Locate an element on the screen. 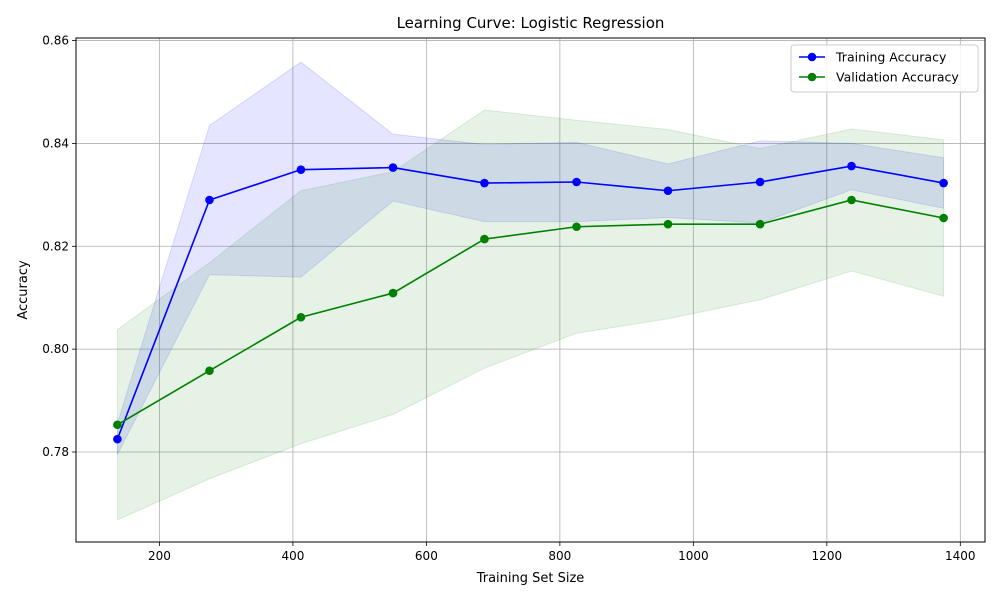  legend-box is located at coordinates (884, 68).